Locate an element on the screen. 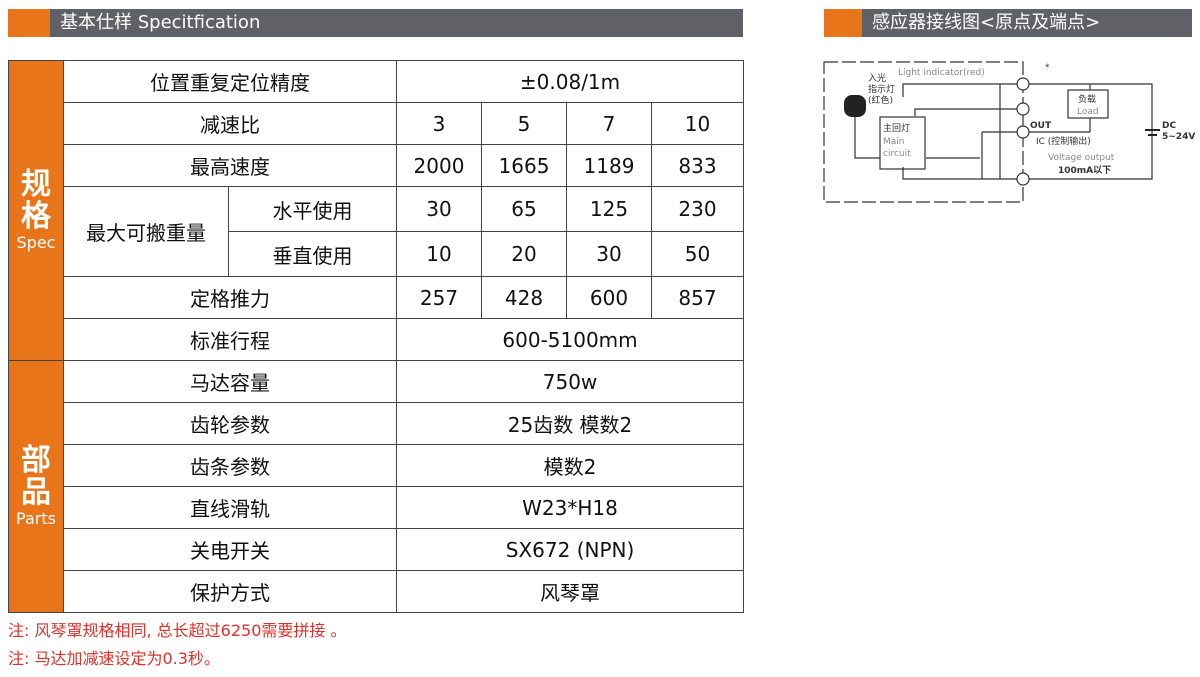 The width and height of the screenshot is (1200, 677). note-2: 注: 马达加减速设定为0.3秒。 is located at coordinates (114, 658).